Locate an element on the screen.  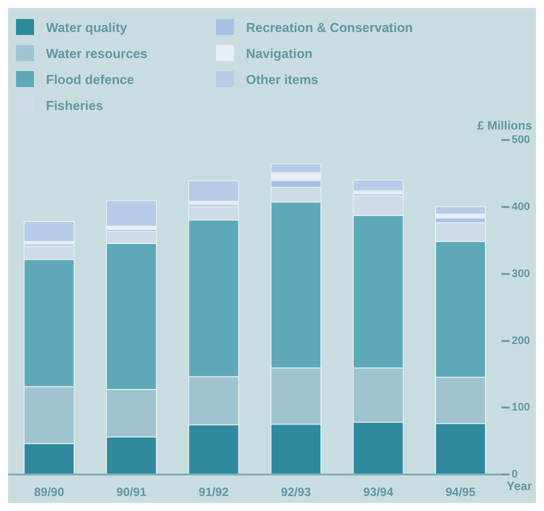
y-tick-label: 500 is located at coordinates (521, 140).